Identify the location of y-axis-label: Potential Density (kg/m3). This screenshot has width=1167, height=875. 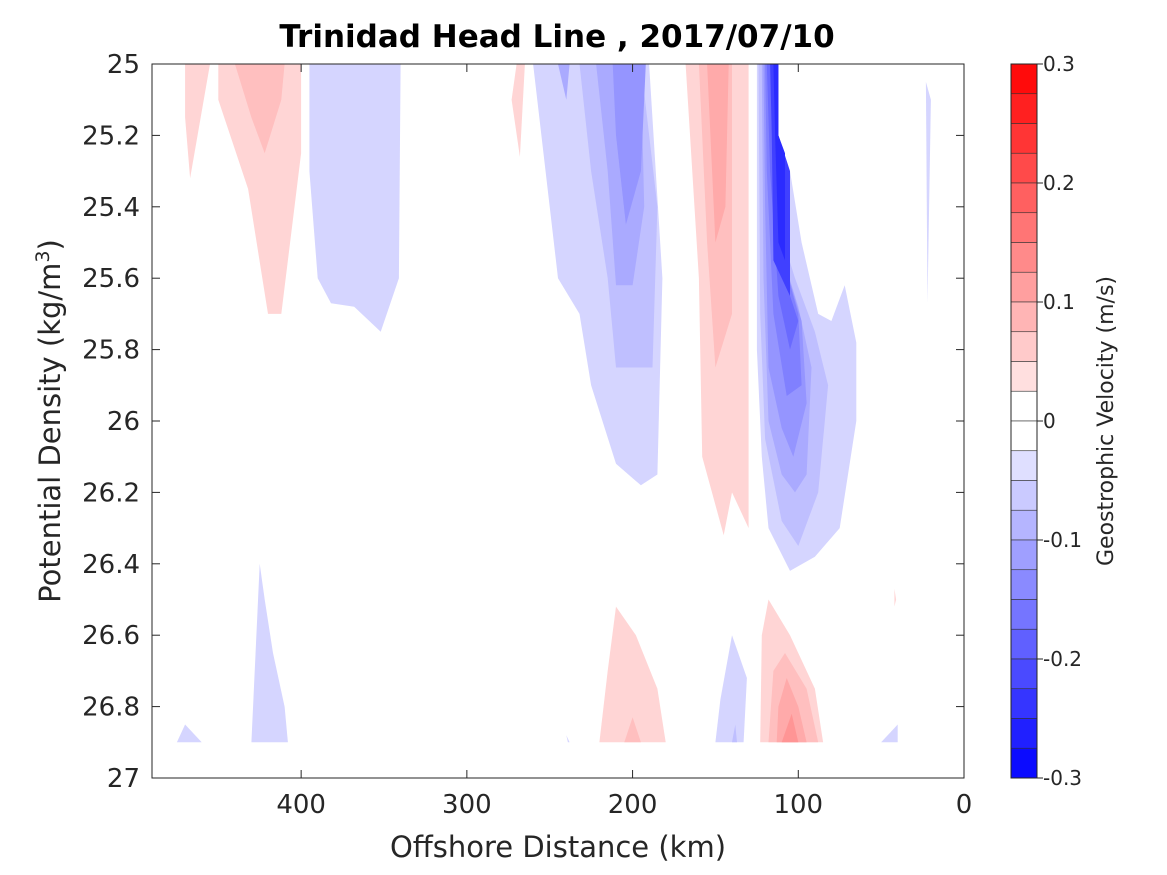
(49, 421).